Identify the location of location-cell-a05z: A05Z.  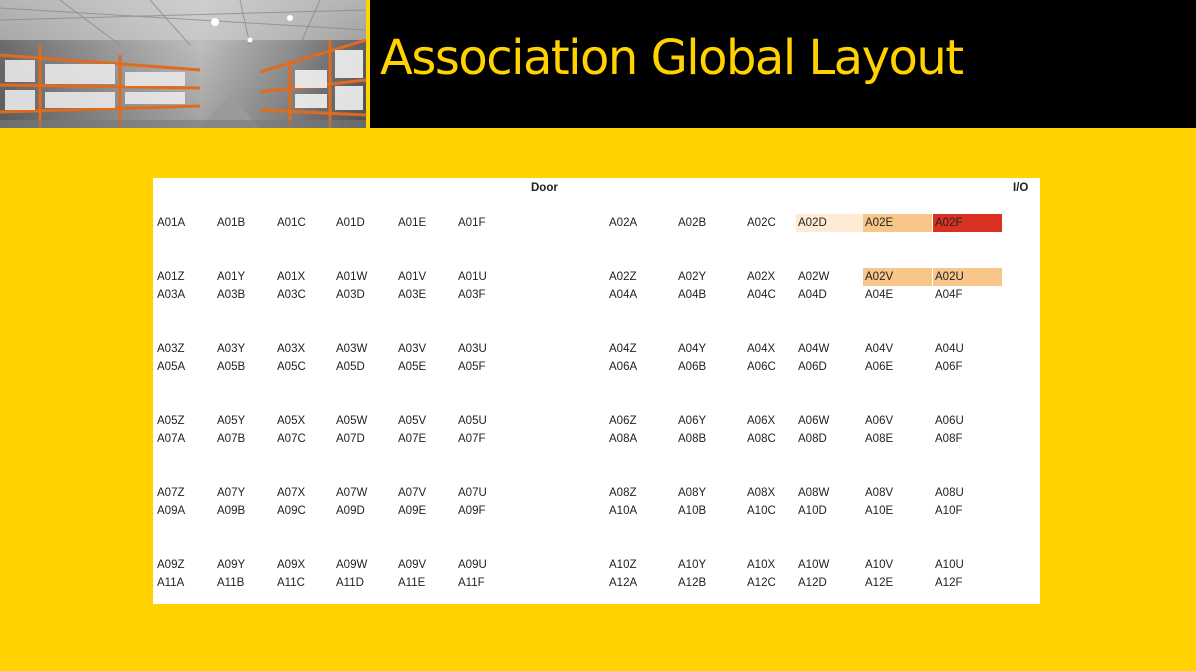
(171, 421).